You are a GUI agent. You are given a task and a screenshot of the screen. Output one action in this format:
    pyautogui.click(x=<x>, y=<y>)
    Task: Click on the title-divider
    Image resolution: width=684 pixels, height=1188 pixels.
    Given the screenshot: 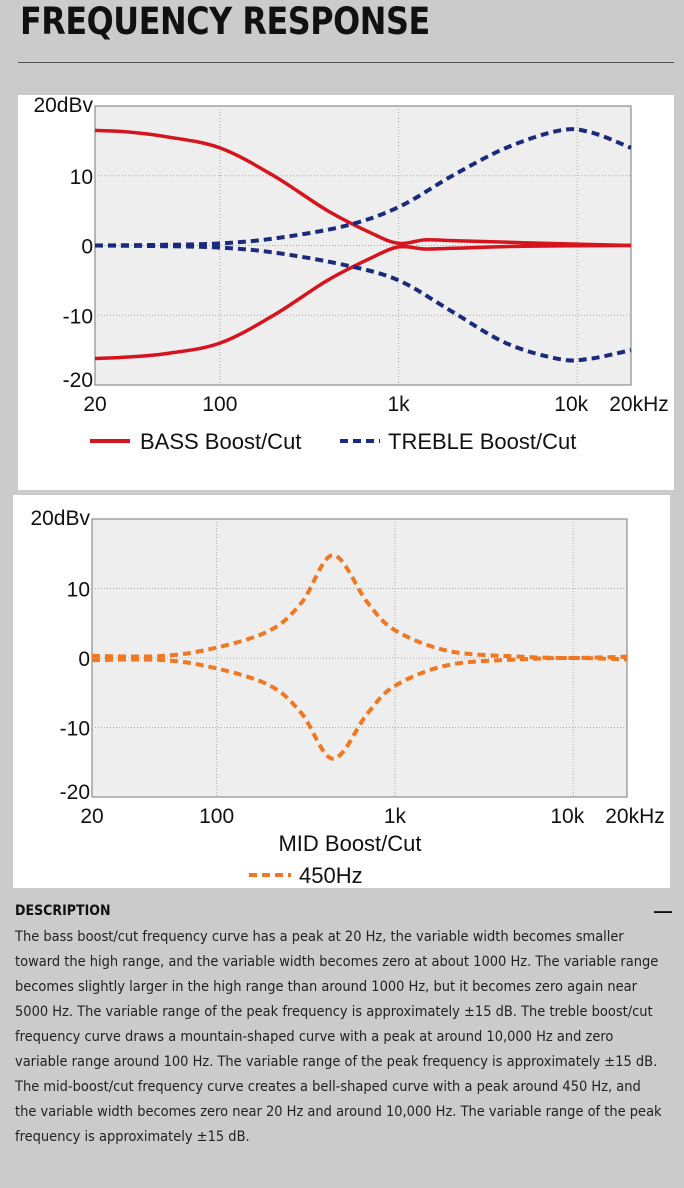 What is the action you would take?
    pyautogui.click(x=346, y=62)
    